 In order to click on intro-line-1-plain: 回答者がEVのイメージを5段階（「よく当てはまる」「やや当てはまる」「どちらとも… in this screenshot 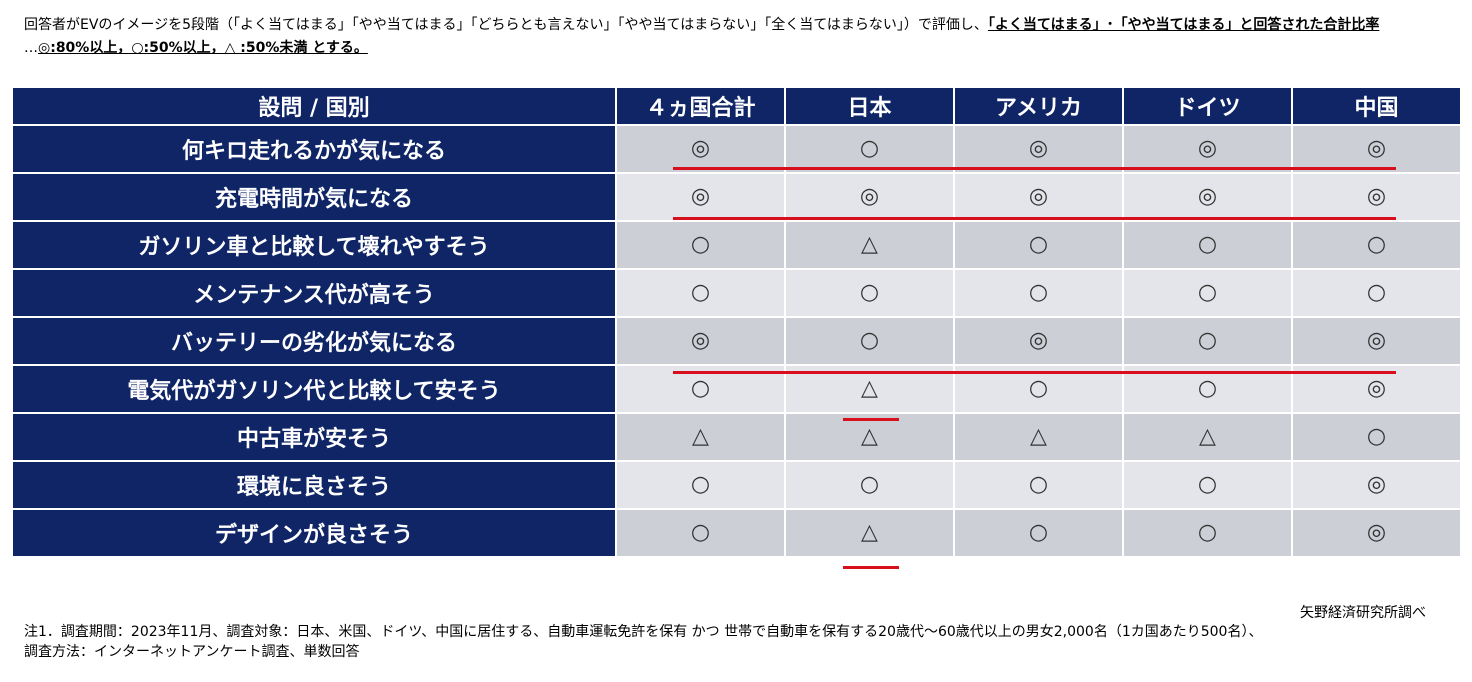, I will do `click(506, 25)`.